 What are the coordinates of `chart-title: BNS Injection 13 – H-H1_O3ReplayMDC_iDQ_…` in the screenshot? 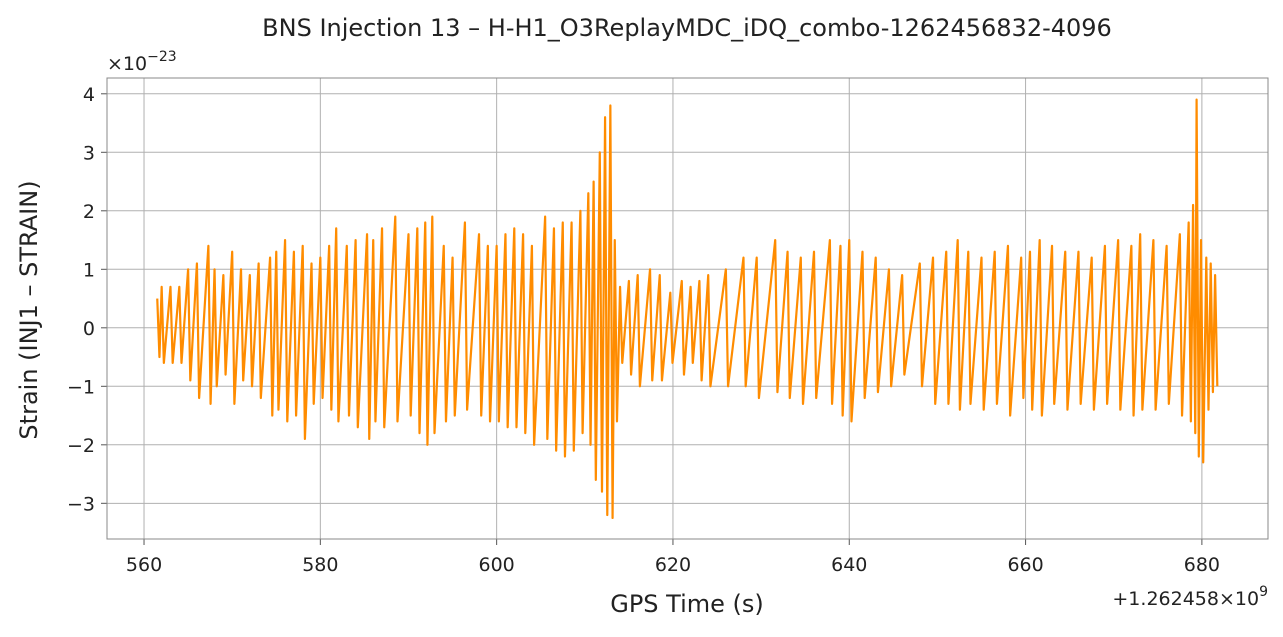 It's located at (687, 28).